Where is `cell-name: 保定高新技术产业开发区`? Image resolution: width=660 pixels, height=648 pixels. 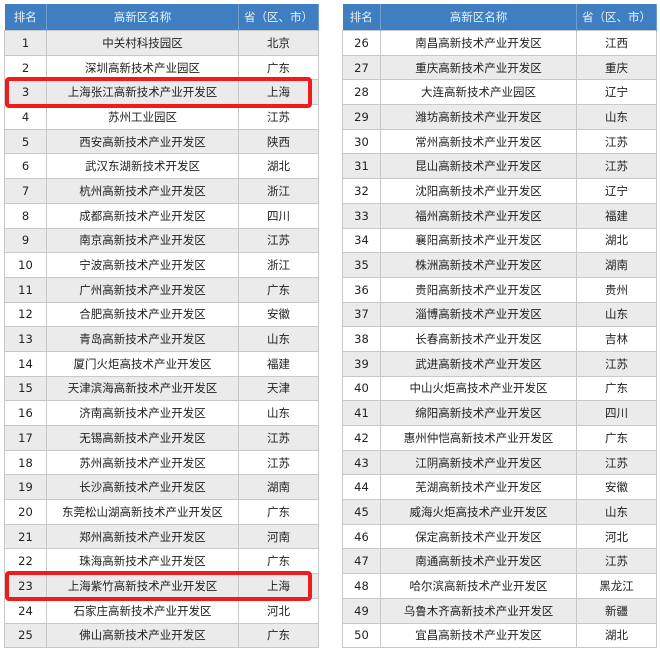 cell-name: 保定高新技术产业开发区 is located at coordinates (478, 536).